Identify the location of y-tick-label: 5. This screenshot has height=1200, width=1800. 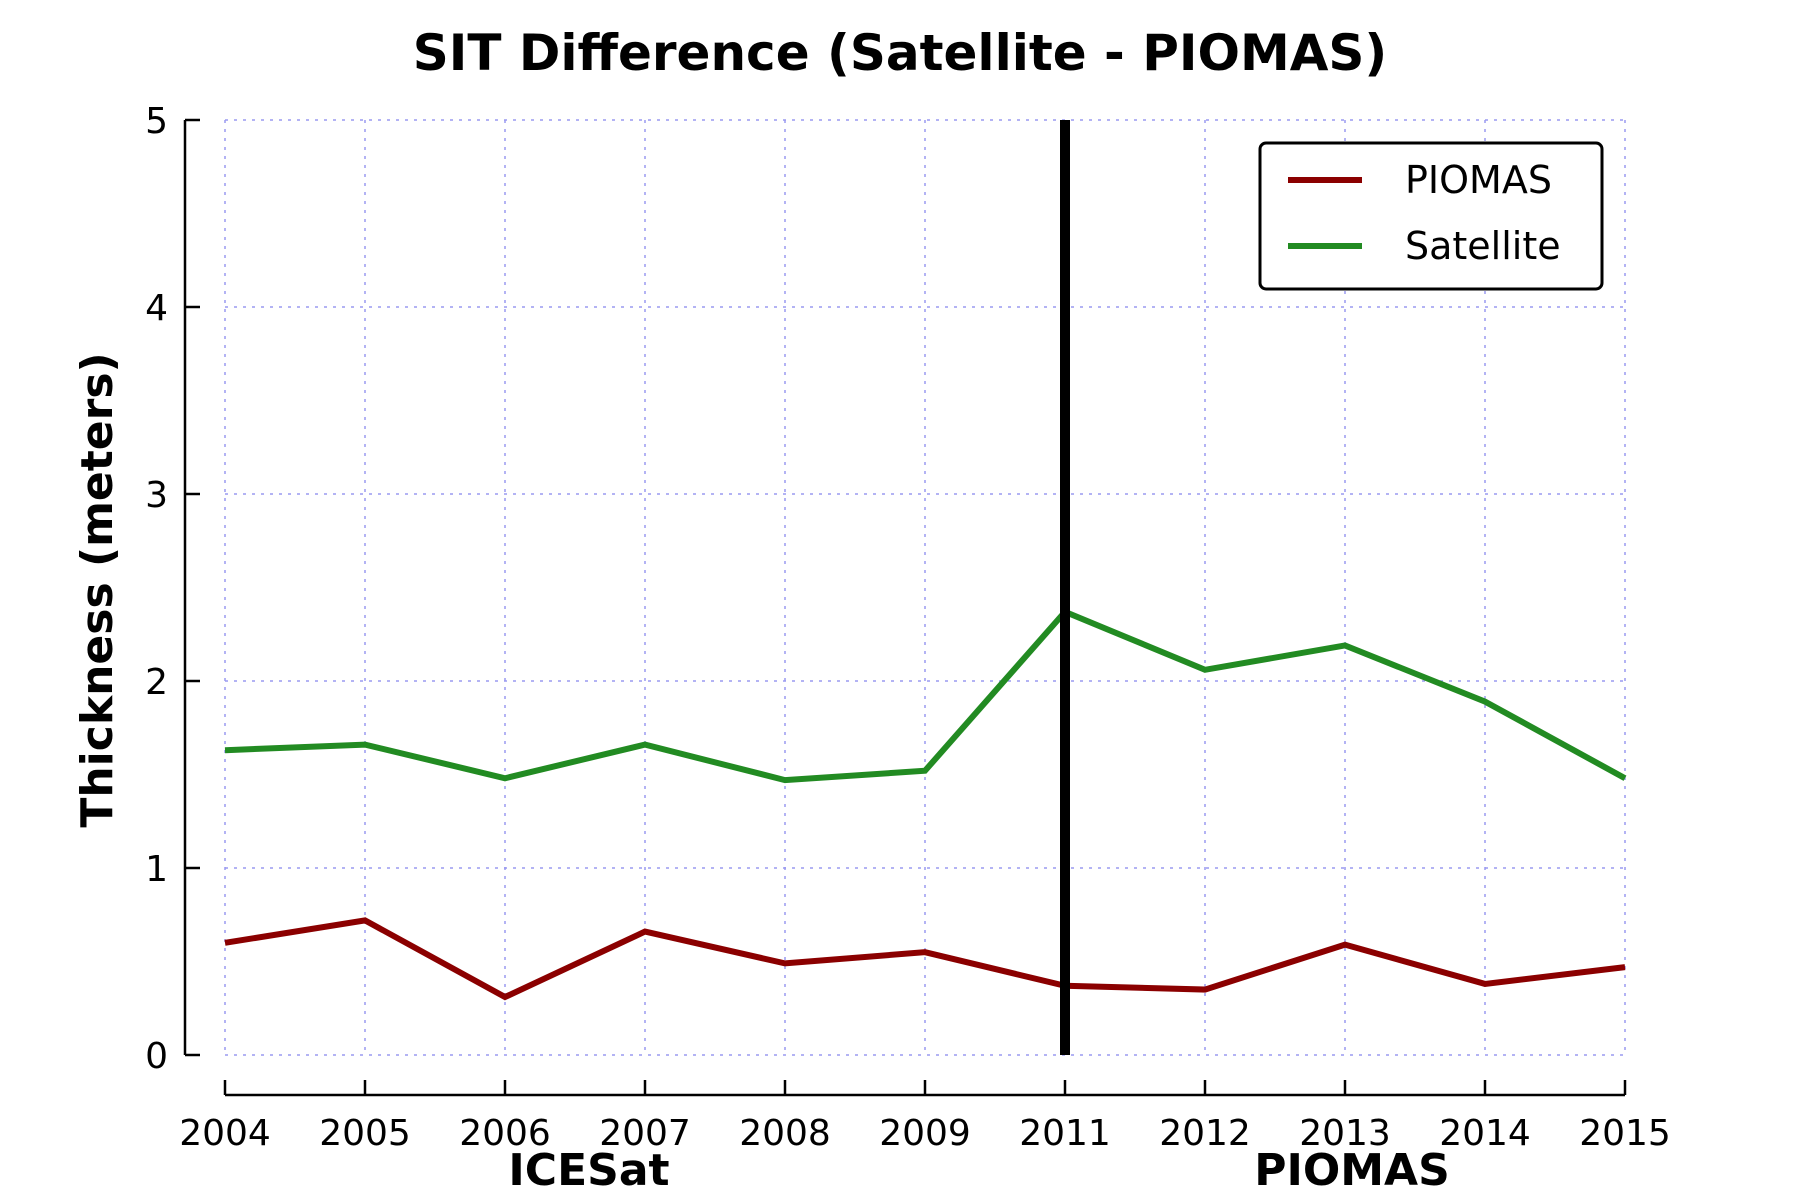
(156, 121).